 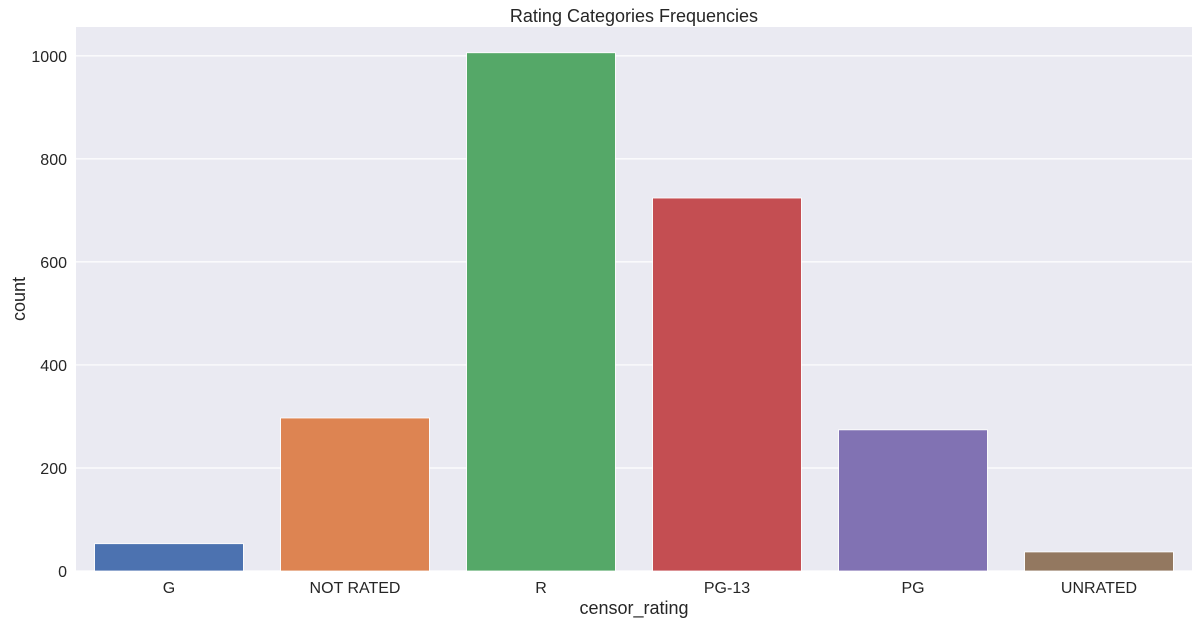 I want to click on y-tick-label: 200, so click(x=53, y=469).